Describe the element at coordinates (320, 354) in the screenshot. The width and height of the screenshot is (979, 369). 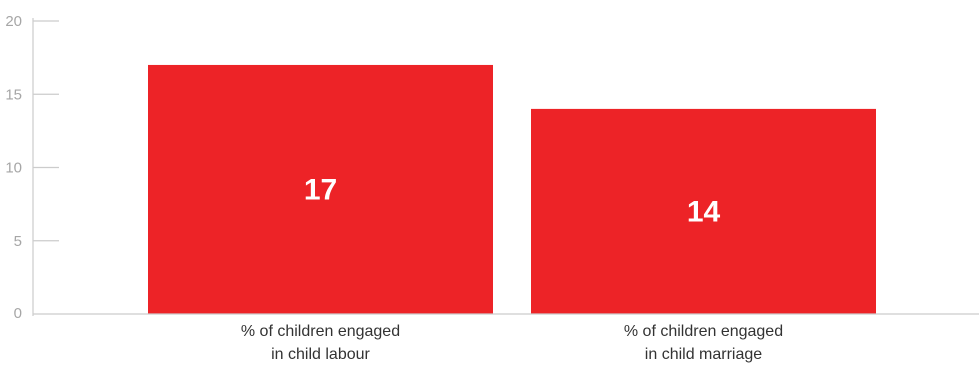
I see `category-label: in child labour` at that location.